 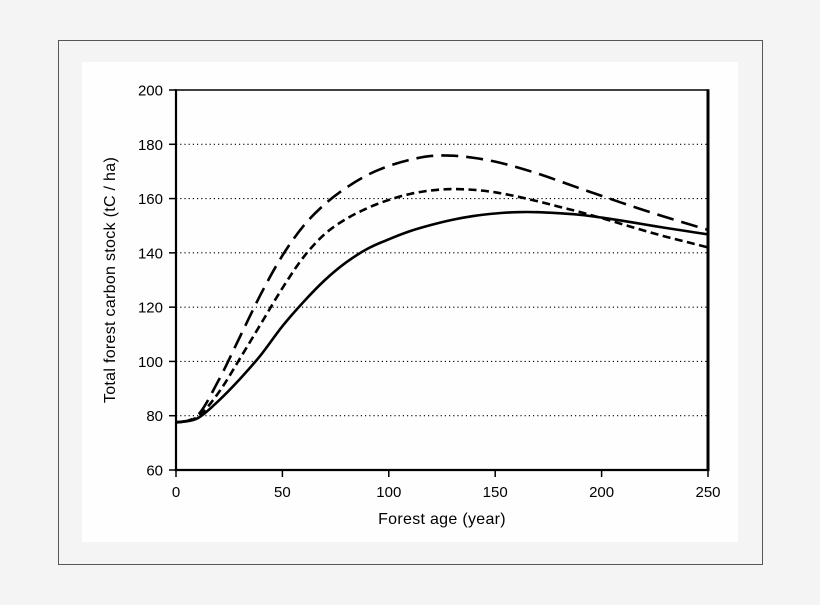 What do you see at coordinates (150, 253) in the screenshot?
I see `y-tick-label: 140` at bounding box center [150, 253].